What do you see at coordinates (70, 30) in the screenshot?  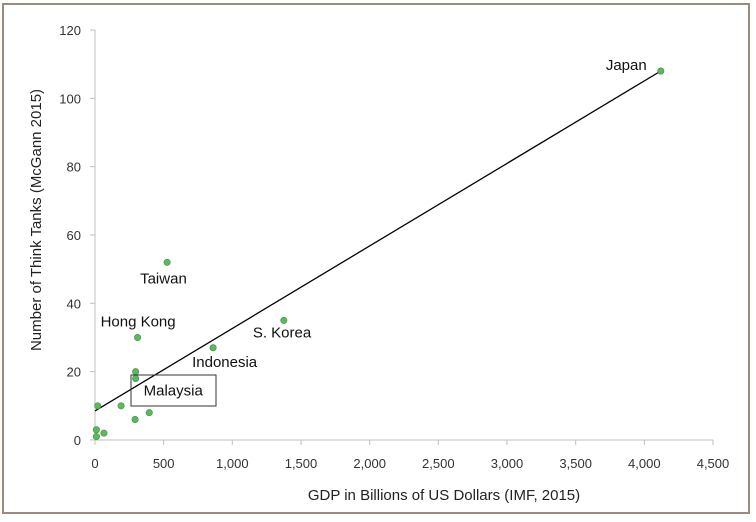 I see `y-tick-label: 120` at bounding box center [70, 30].